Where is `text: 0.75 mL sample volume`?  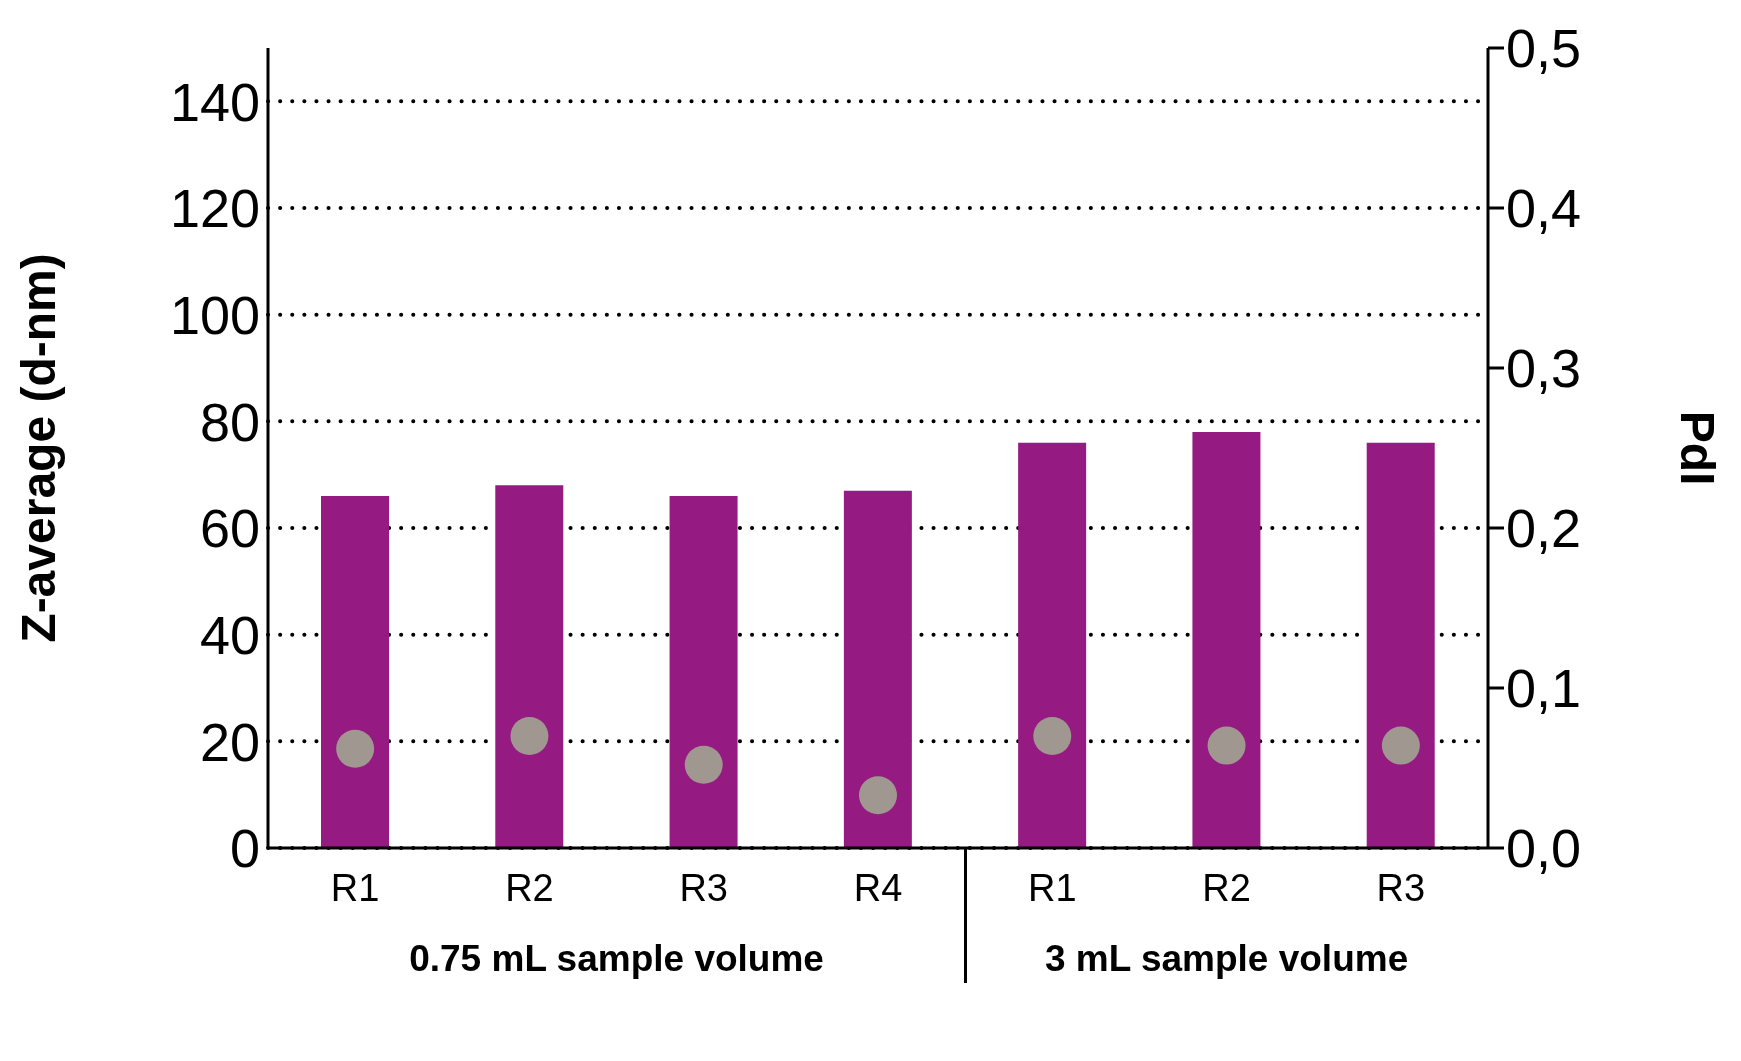 text: 0.75 mL sample volume is located at coordinates (616, 959).